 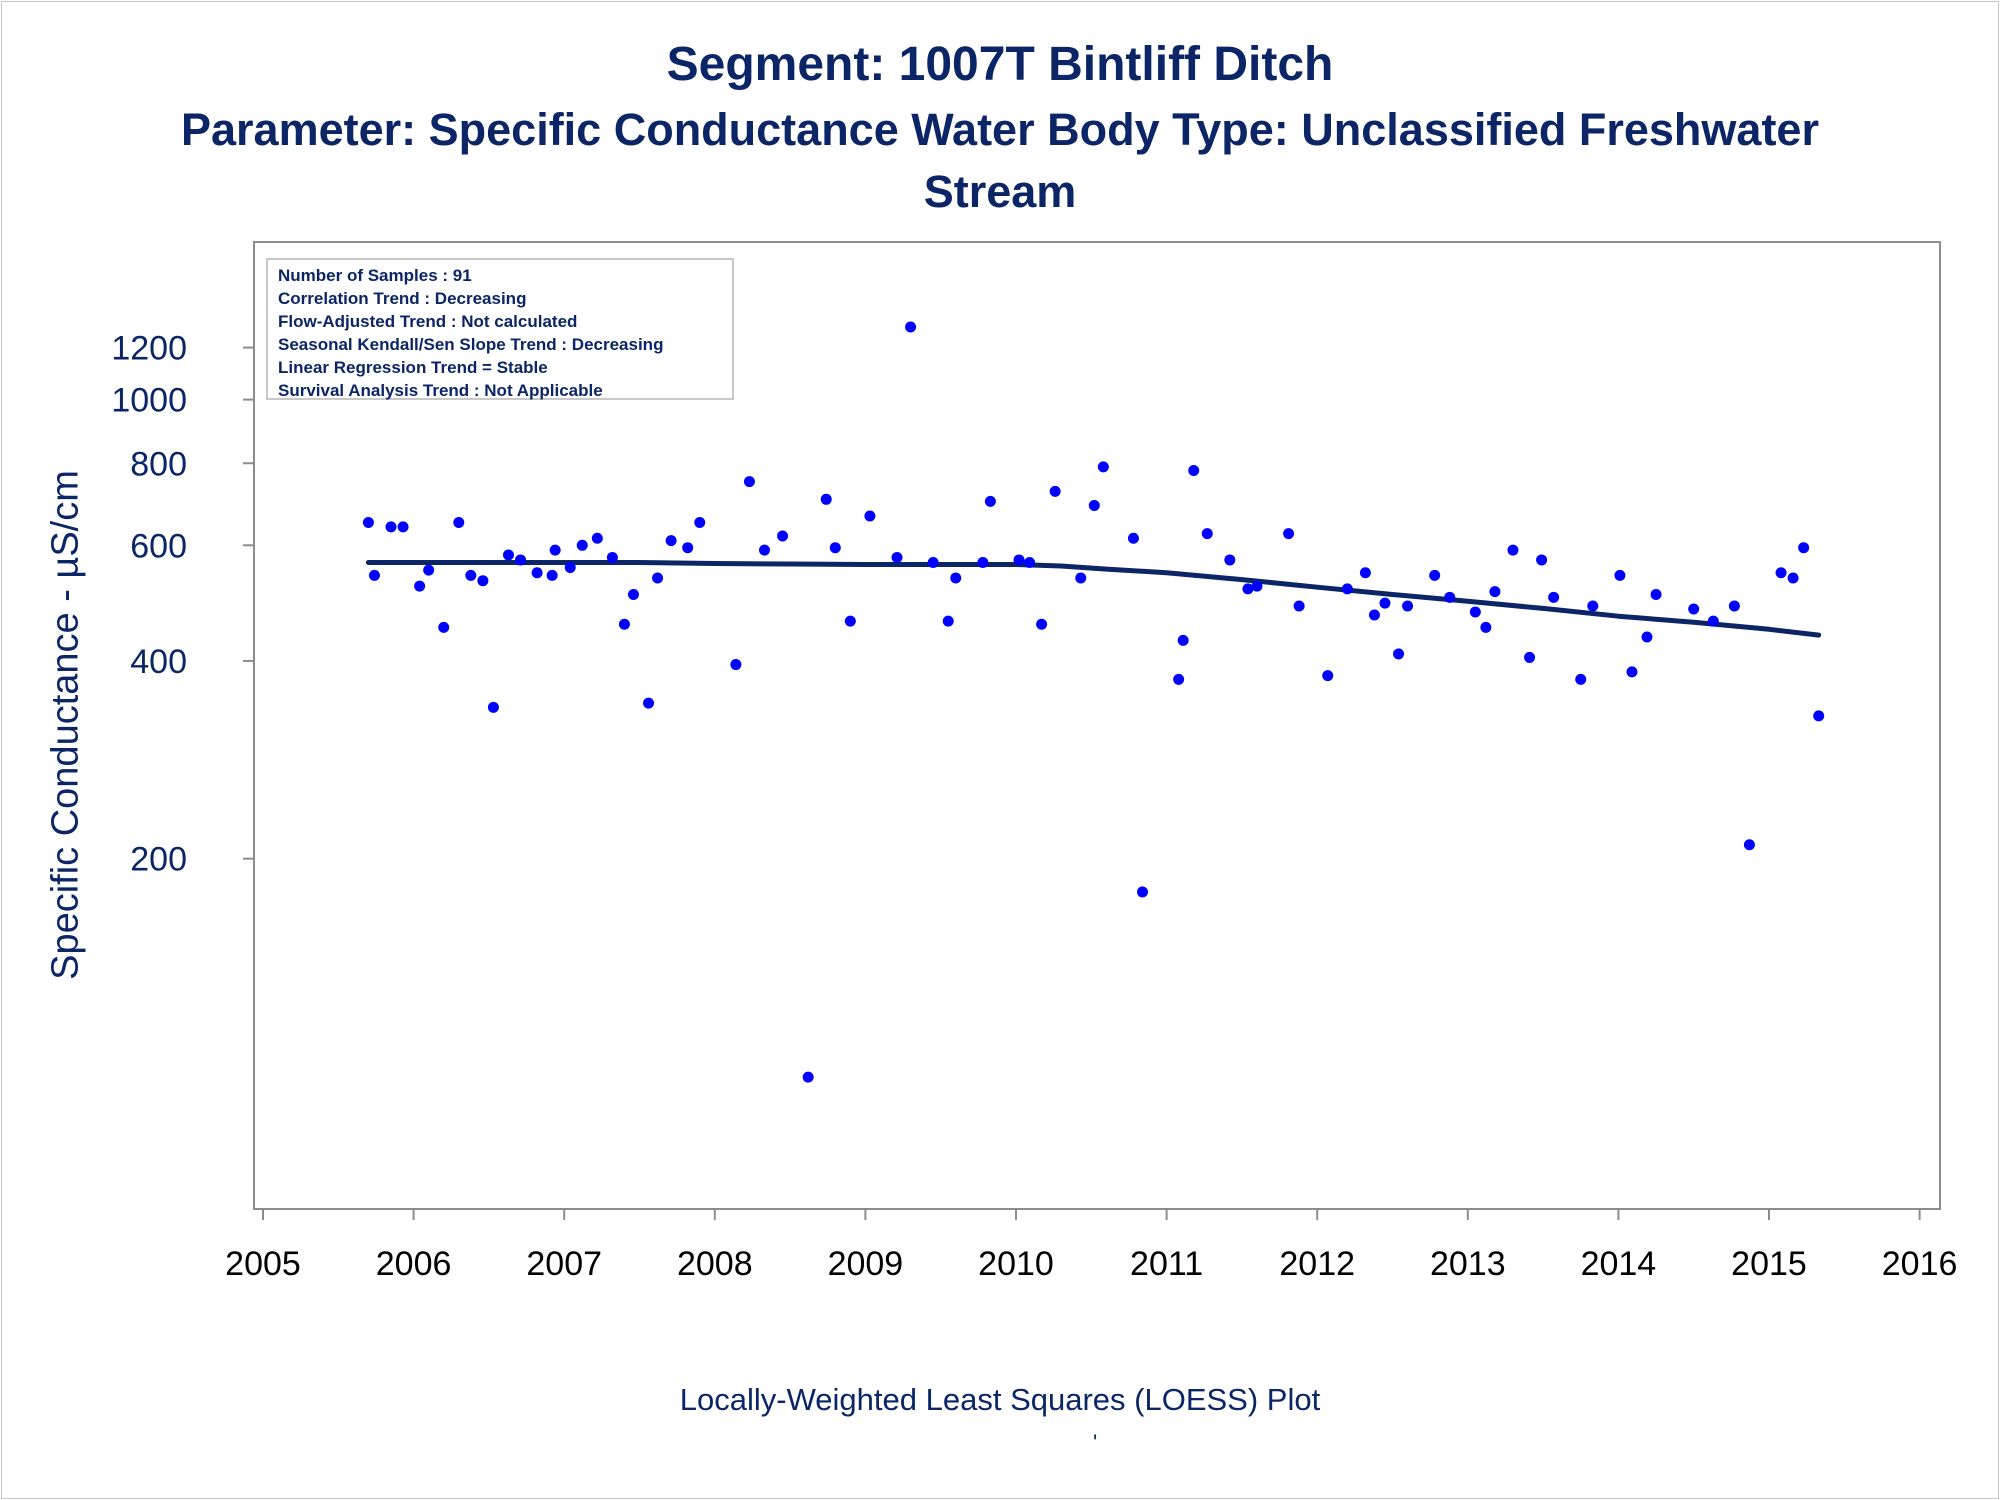 What do you see at coordinates (1468, 1264) in the screenshot?
I see `x-tick-label: 2013` at bounding box center [1468, 1264].